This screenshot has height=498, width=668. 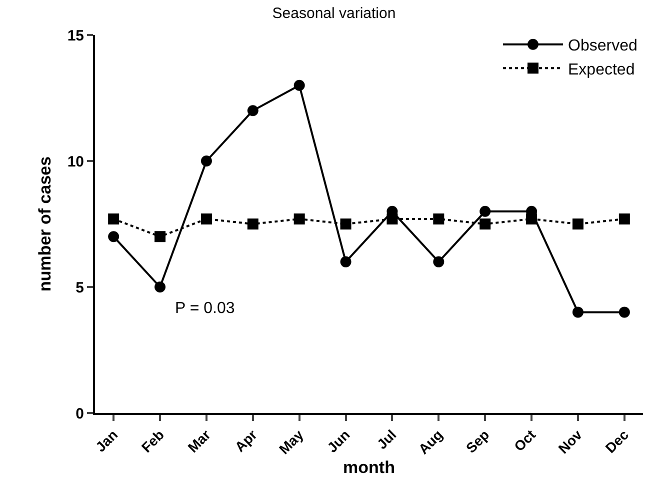 What do you see at coordinates (80, 287) in the screenshot?
I see `y-tick-label: 5` at bounding box center [80, 287].